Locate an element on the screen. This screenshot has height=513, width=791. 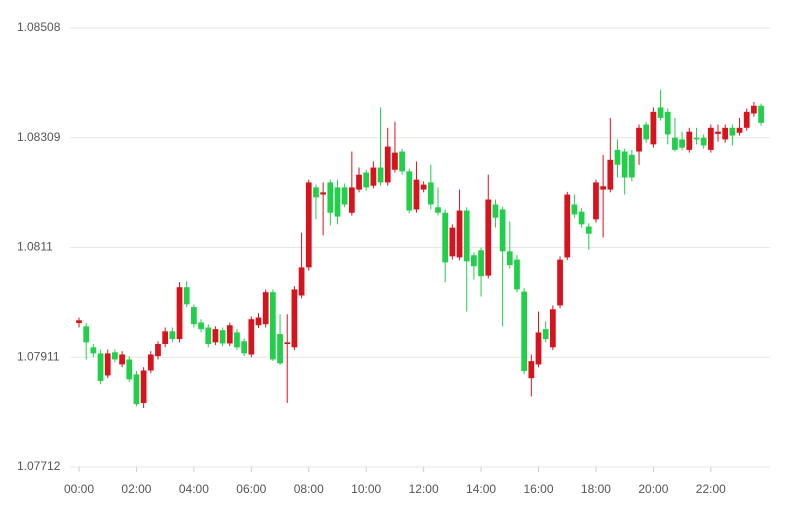
x-tick-label: 18:00 is located at coordinates (596, 489).